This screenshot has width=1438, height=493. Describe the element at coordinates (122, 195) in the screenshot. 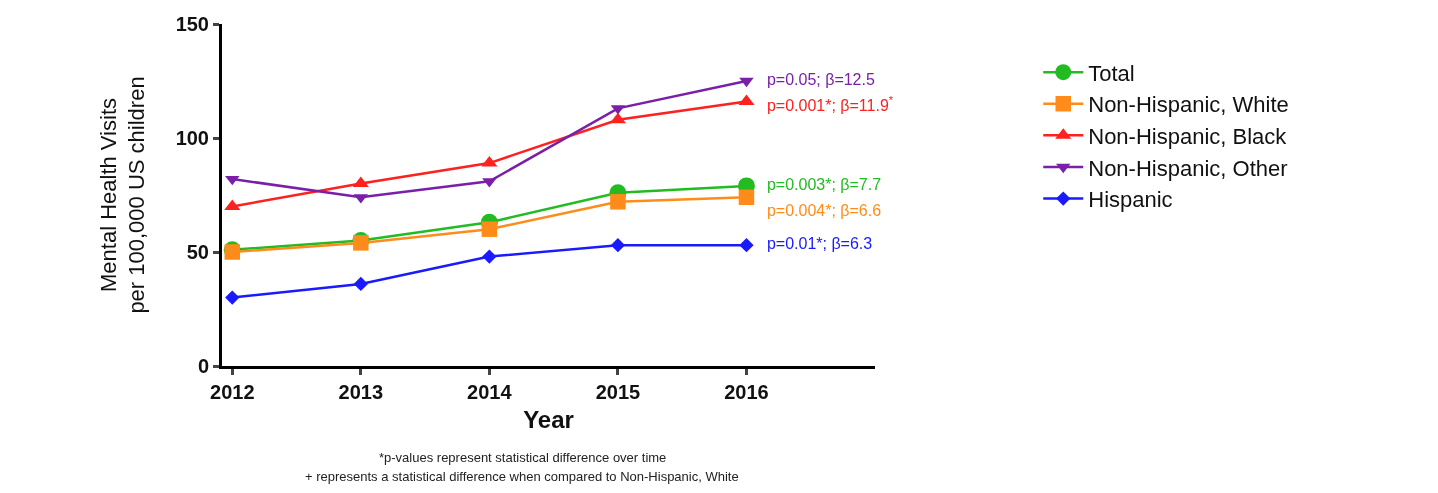

I see `y-axis-title: Mental Health Visits per 100,000 US children` at that location.